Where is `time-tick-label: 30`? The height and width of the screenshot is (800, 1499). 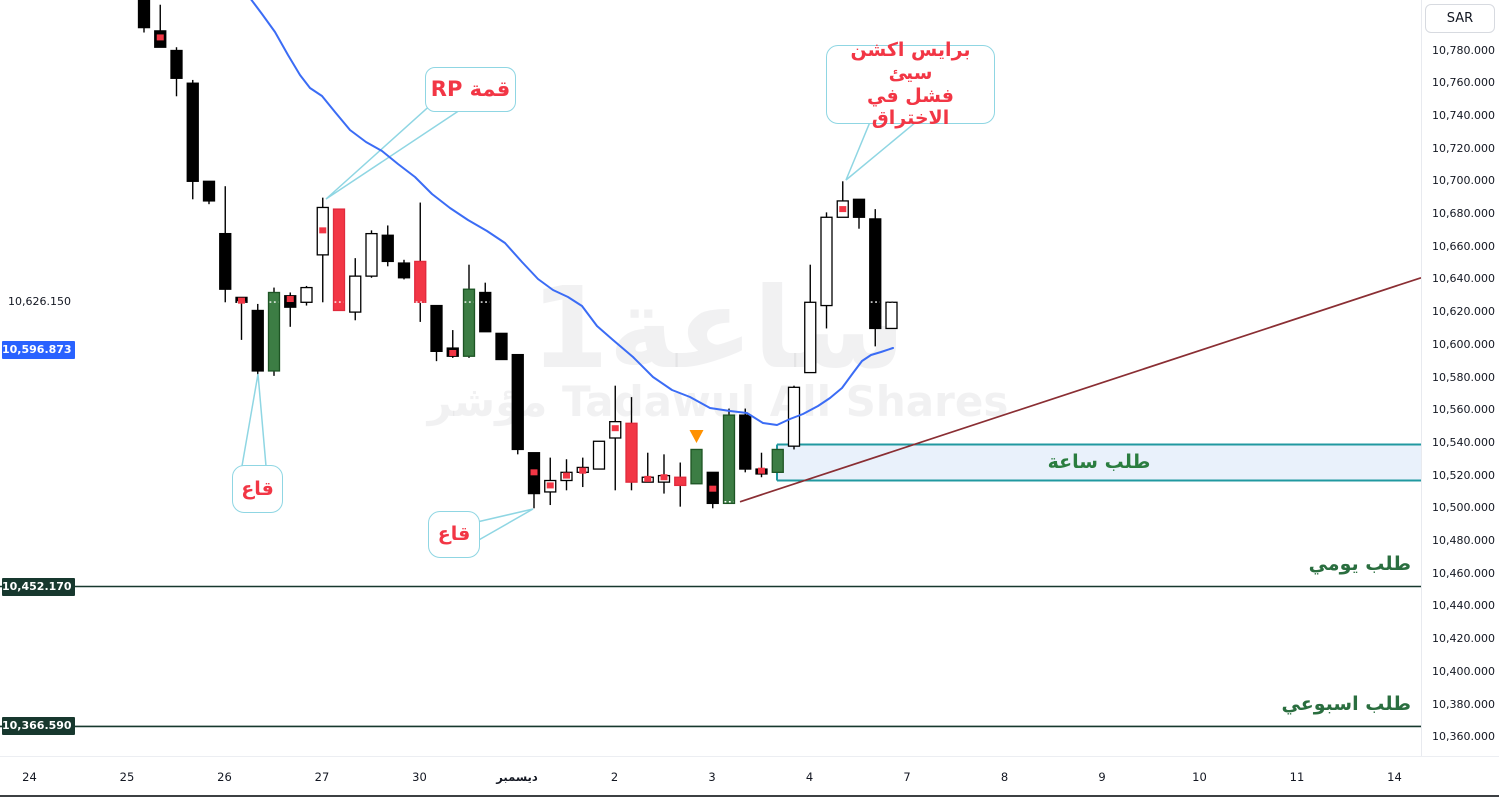
time-tick-label: 30 is located at coordinates (419, 777).